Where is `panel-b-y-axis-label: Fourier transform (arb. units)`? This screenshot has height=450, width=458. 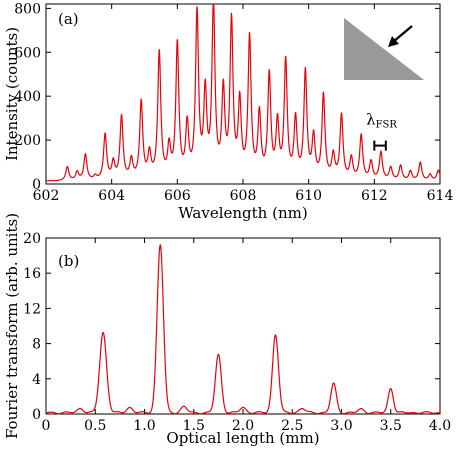 panel-b-y-axis-label: Fourier transform (arb. units) is located at coordinates (12, 326).